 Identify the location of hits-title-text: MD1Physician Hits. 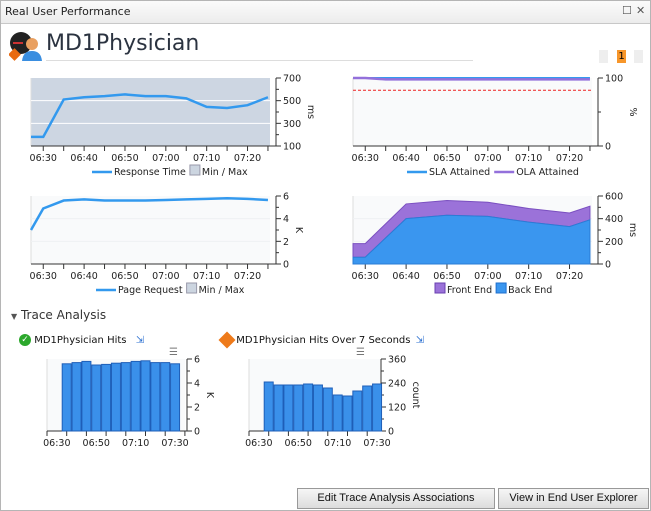
(80, 340).